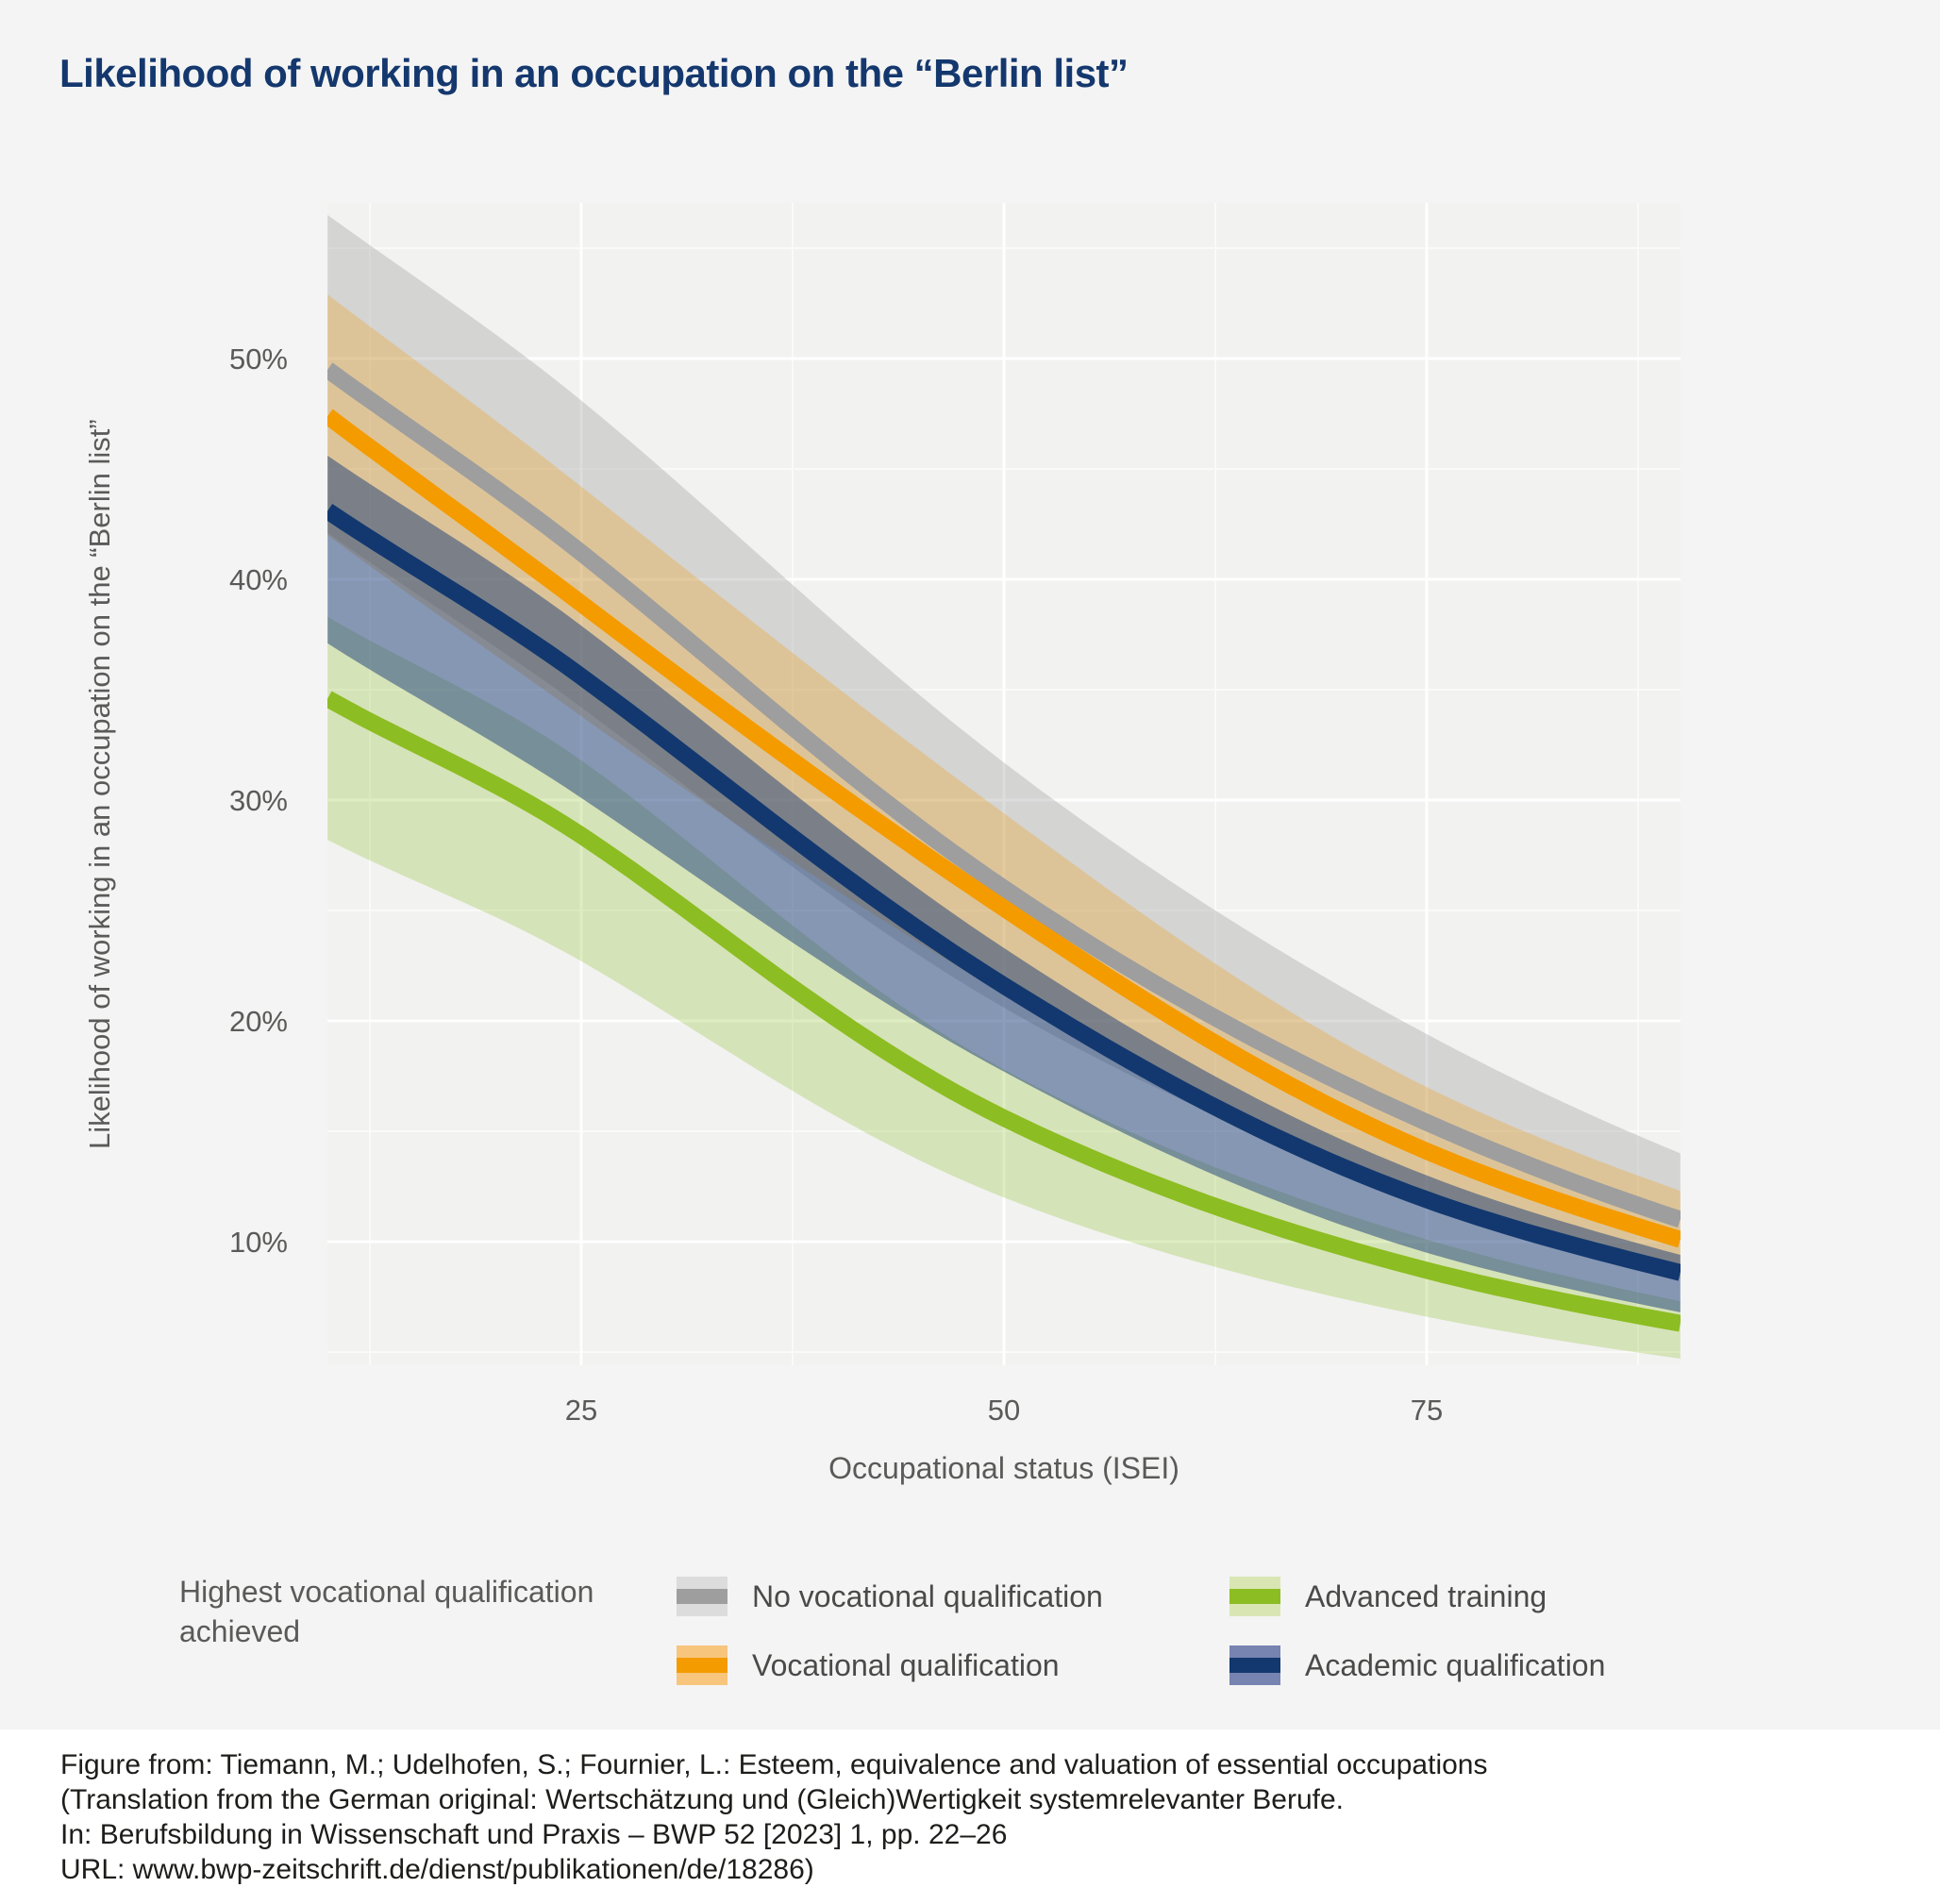 The width and height of the screenshot is (1940, 1904). Describe the element at coordinates (1427, 1410) in the screenshot. I see `x-tick-label: 75` at that location.